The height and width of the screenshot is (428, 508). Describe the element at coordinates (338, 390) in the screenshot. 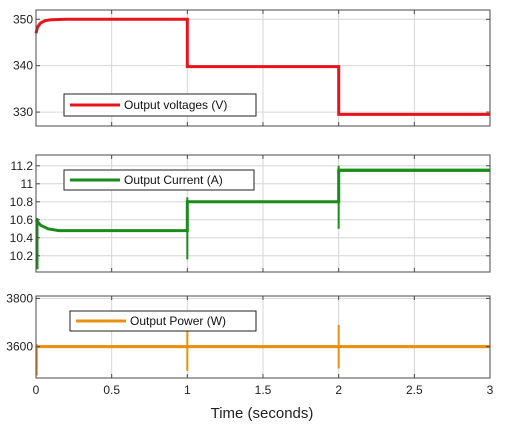

I see `x-tick-label: 2` at that location.